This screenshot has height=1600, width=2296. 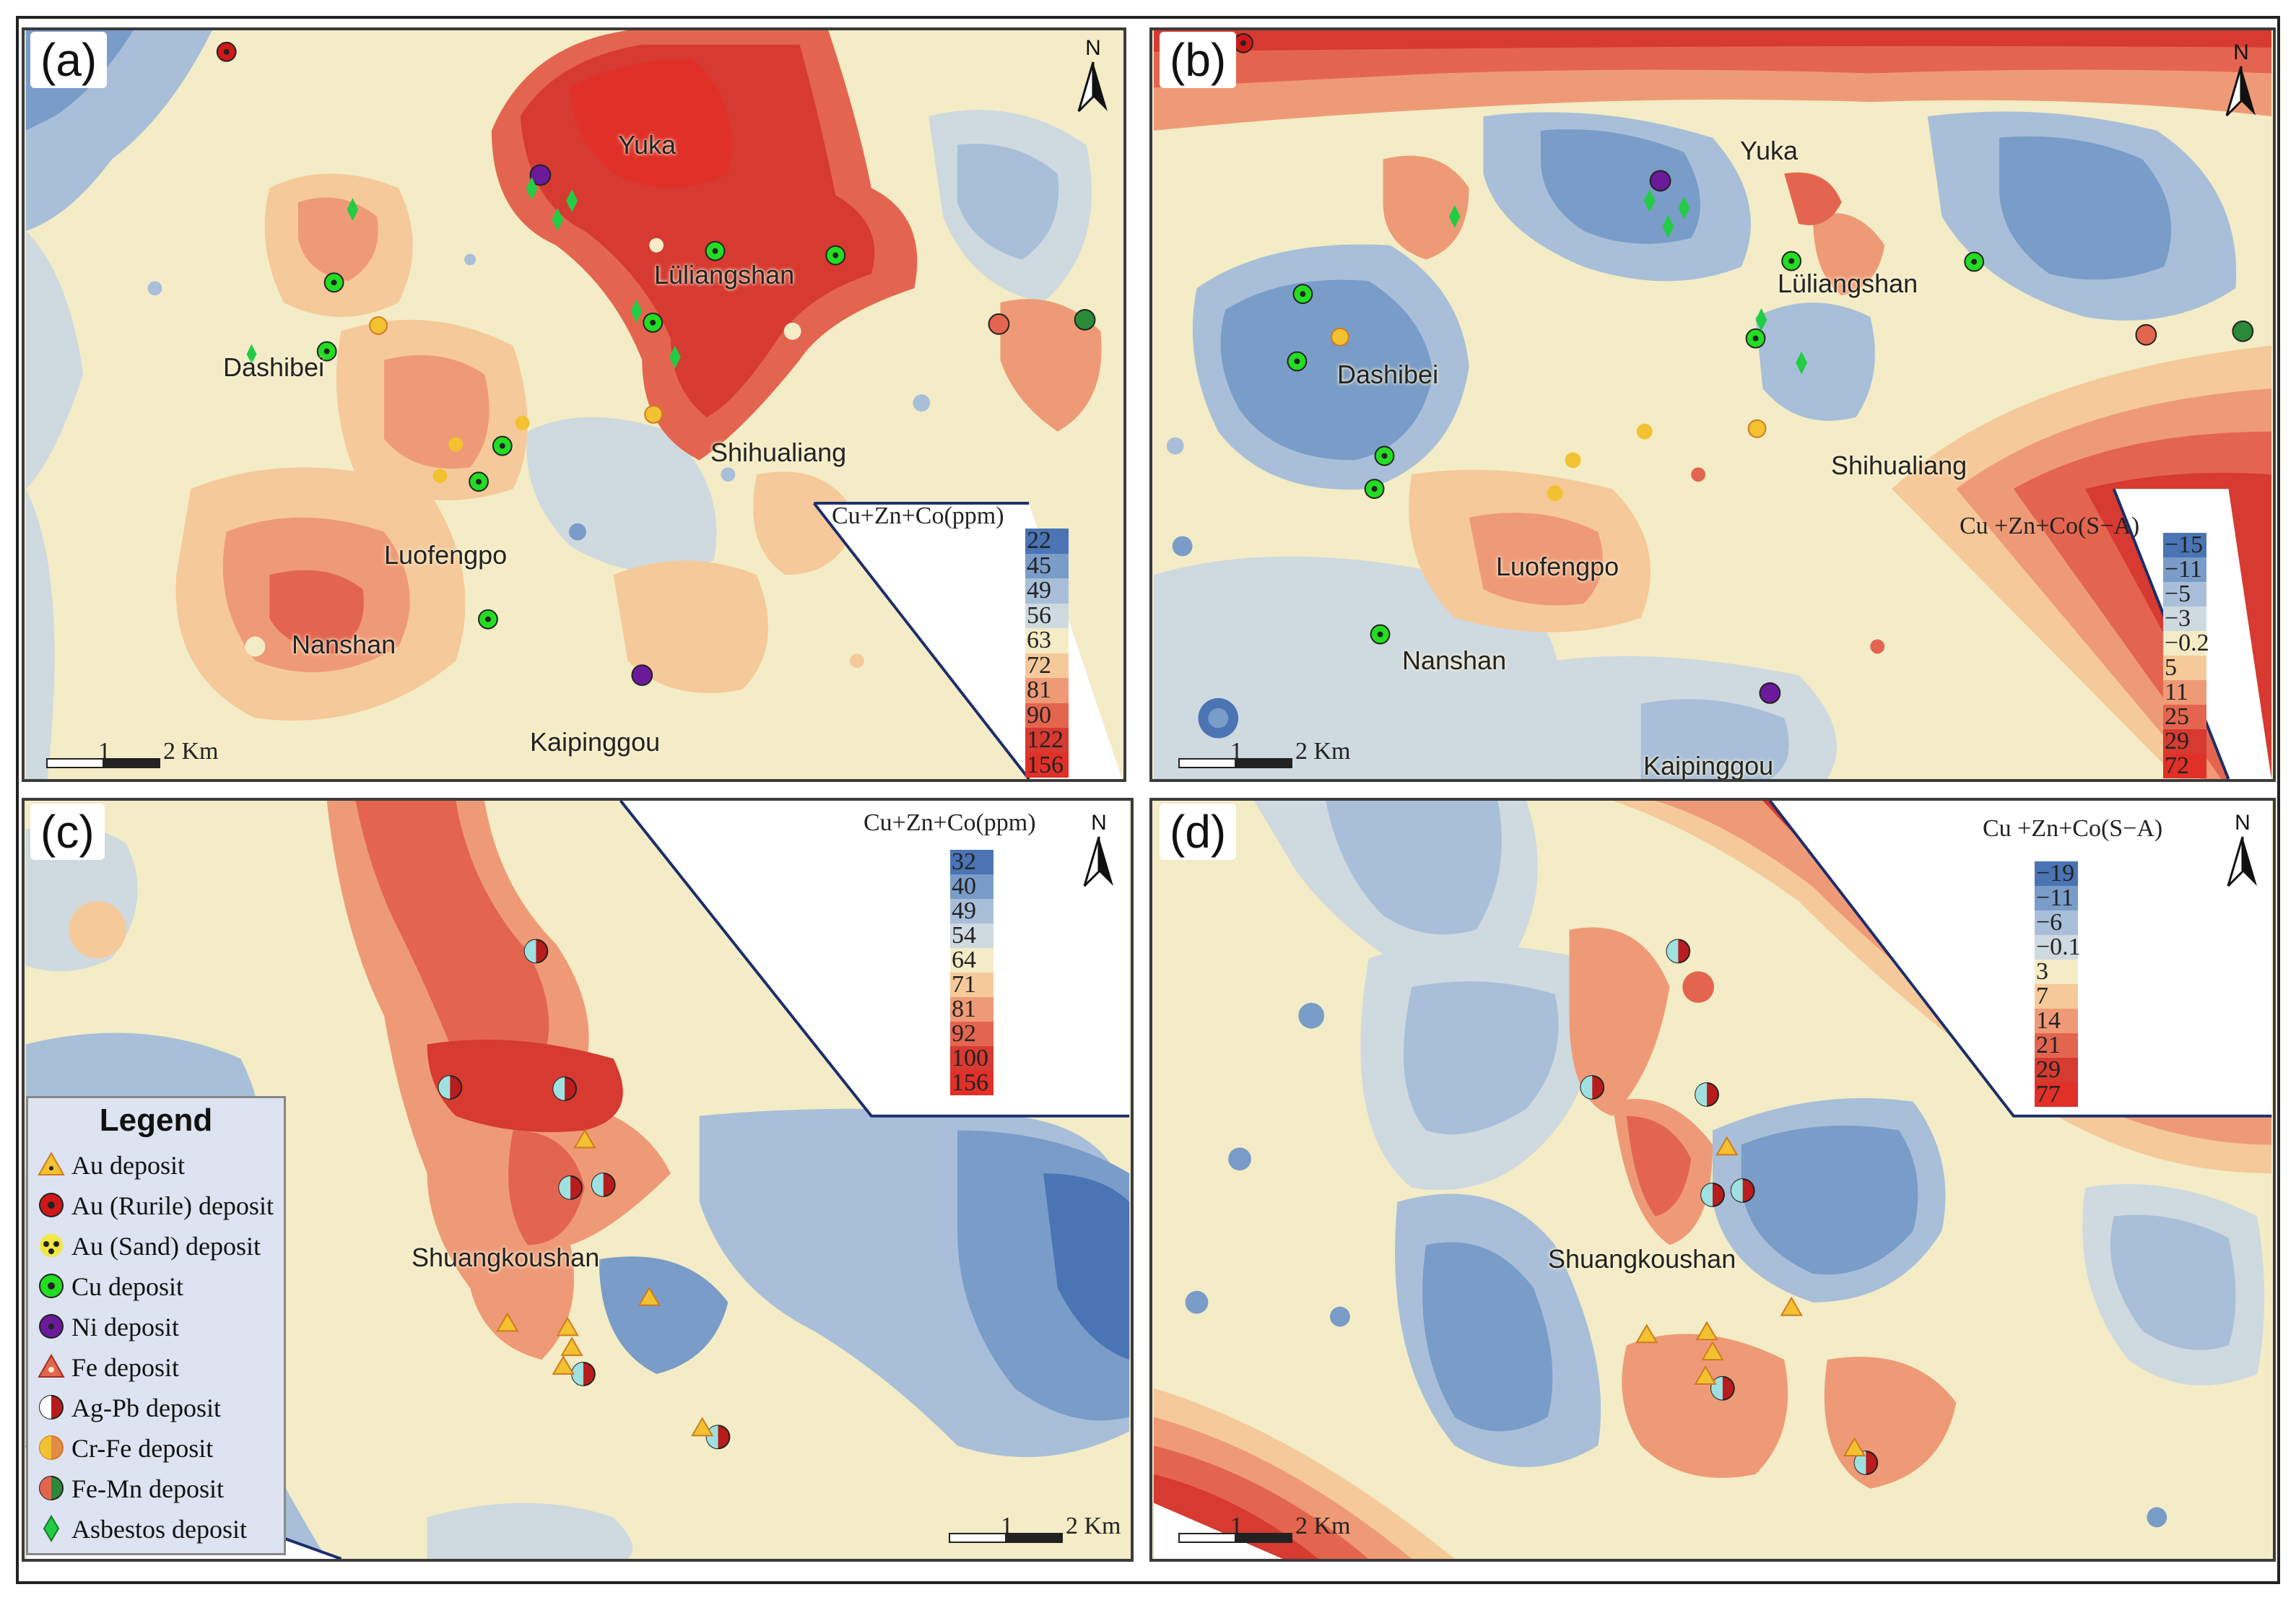 I want to click on legend-label: Asbestos deposit, so click(x=159, y=1530).